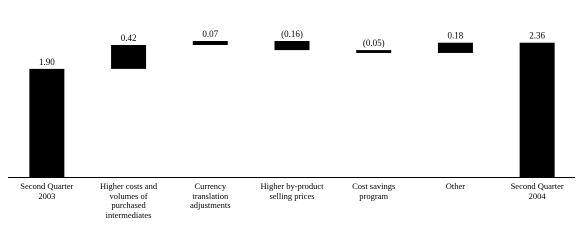 This screenshot has height=240, width=578. What do you see at coordinates (455, 186) in the screenshot?
I see `x-tick-label: Other` at bounding box center [455, 186].